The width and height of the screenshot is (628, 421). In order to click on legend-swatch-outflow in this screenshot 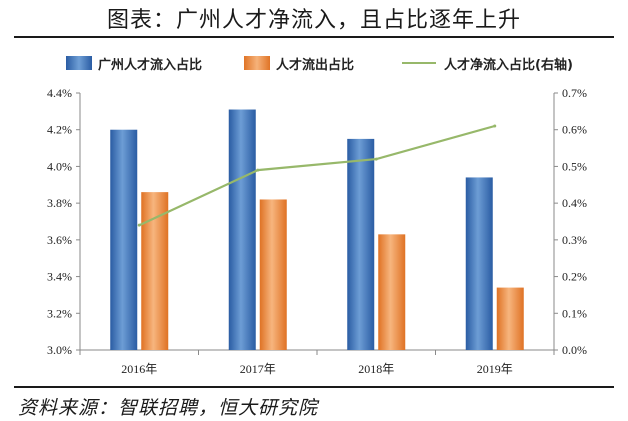, I will do `click(257, 63)`.